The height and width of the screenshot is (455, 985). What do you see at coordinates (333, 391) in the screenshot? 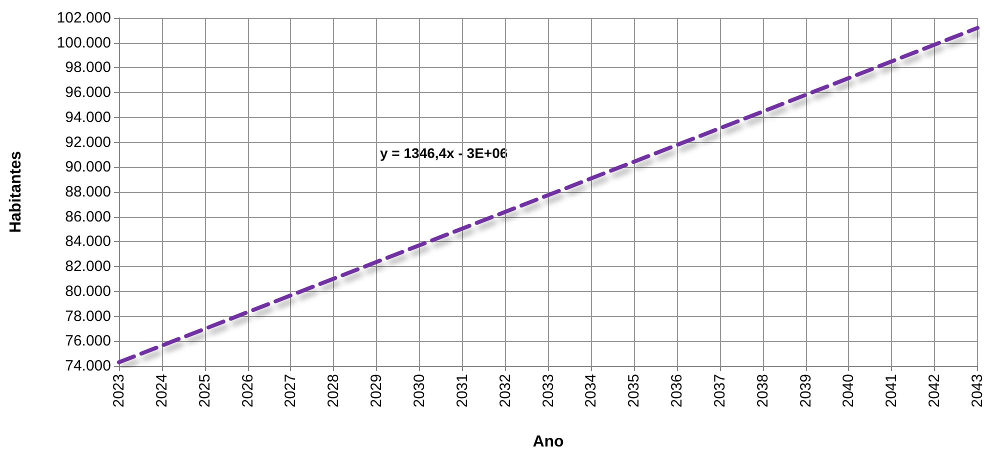
I see `x-tick-label: 2028` at bounding box center [333, 391].